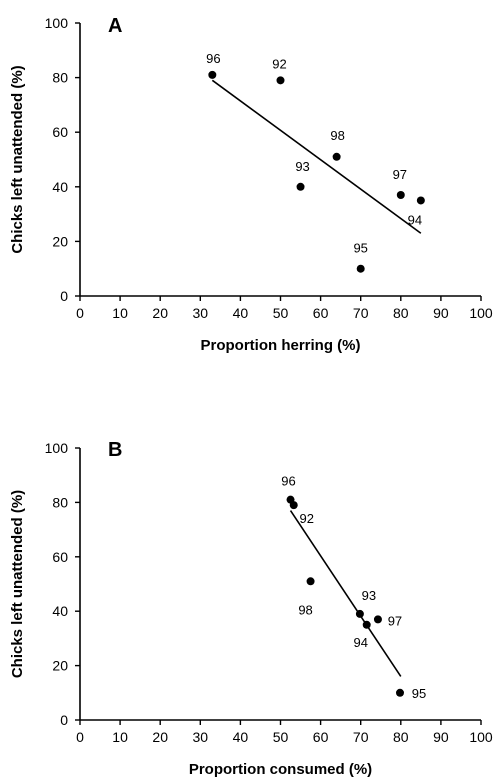 The width and height of the screenshot is (498, 780). What do you see at coordinates (280, 769) in the screenshot?
I see `x-axis-title: Proportion consumed (%)` at bounding box center [280, 769].